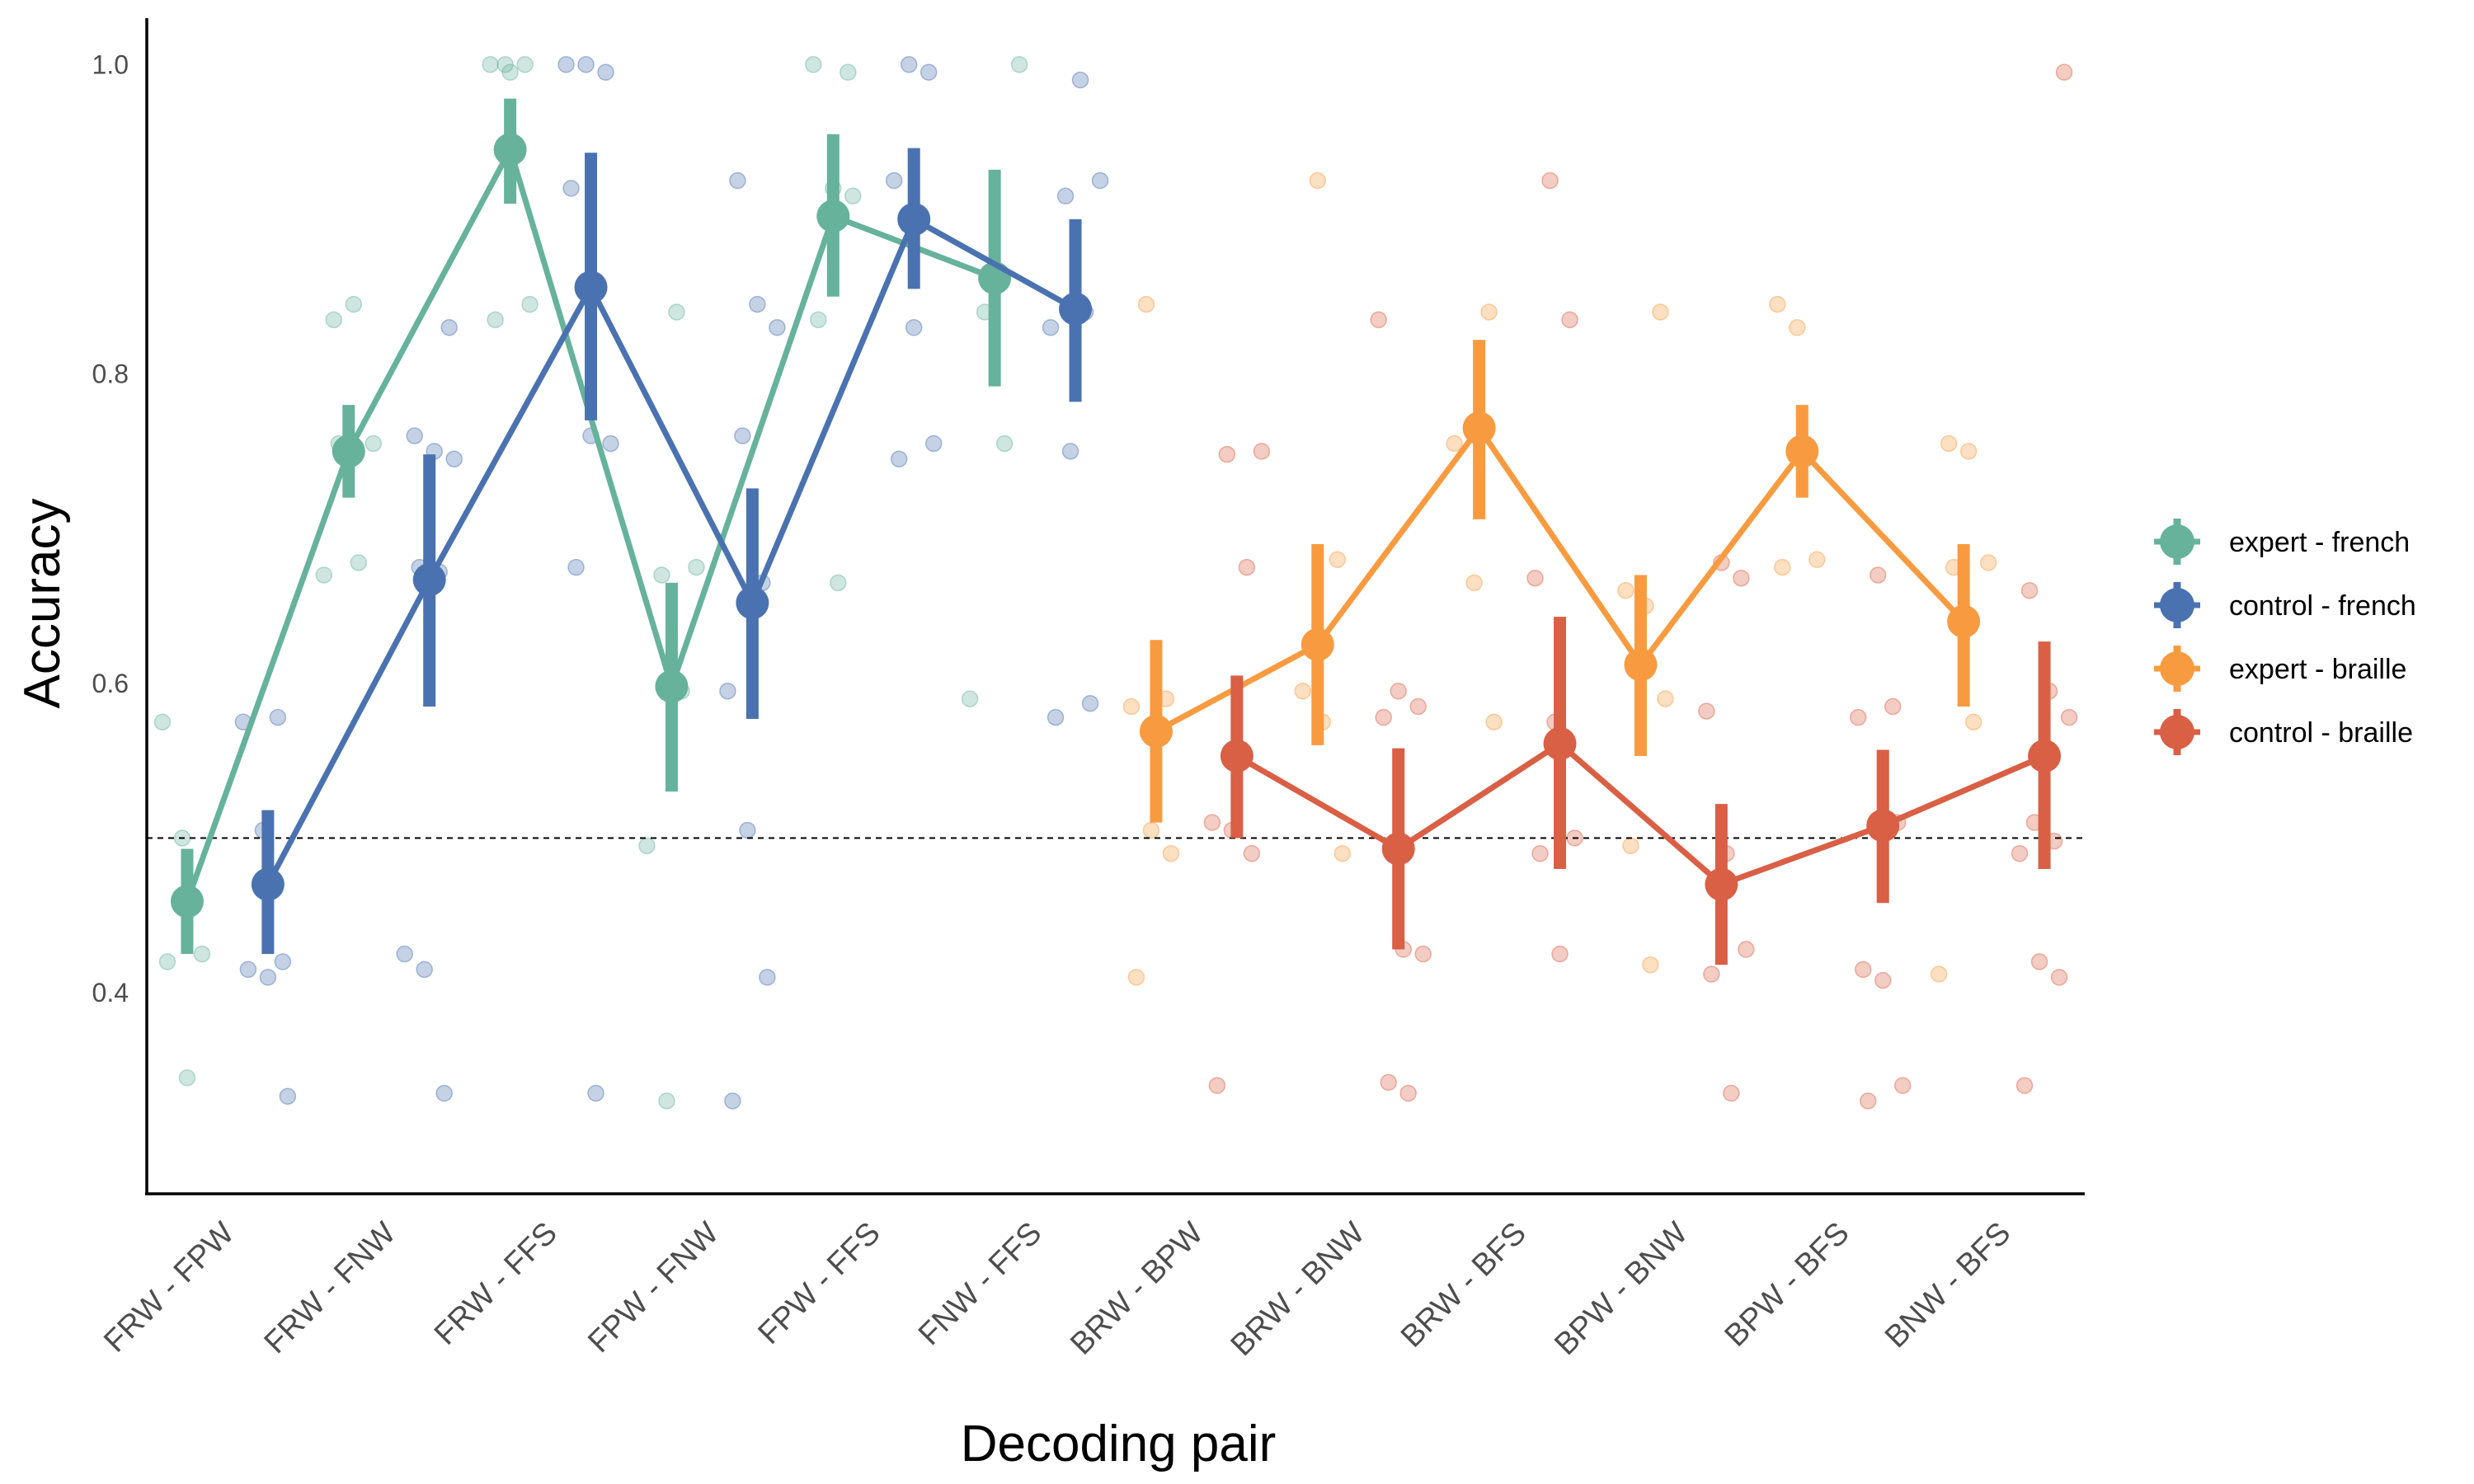  I want to click on x-tick-label: FPW - FFS, so click(819, 1283).